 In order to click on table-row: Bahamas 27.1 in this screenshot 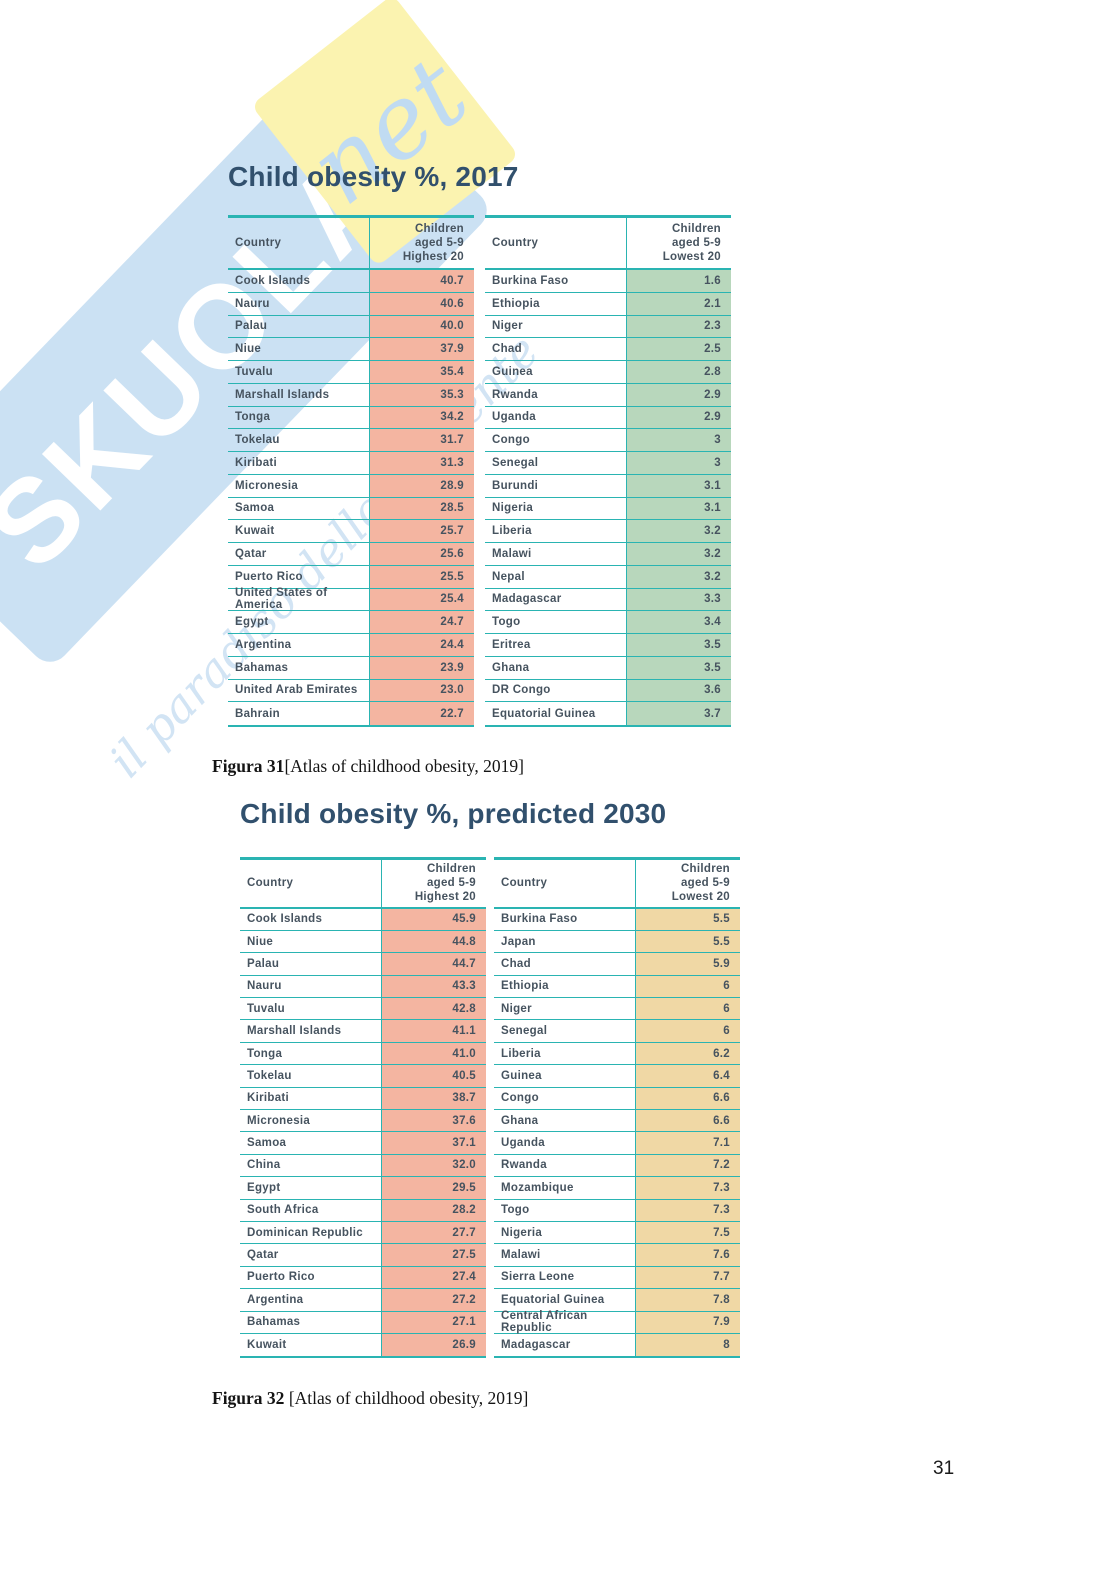, I will do `click(363, 1322)`.